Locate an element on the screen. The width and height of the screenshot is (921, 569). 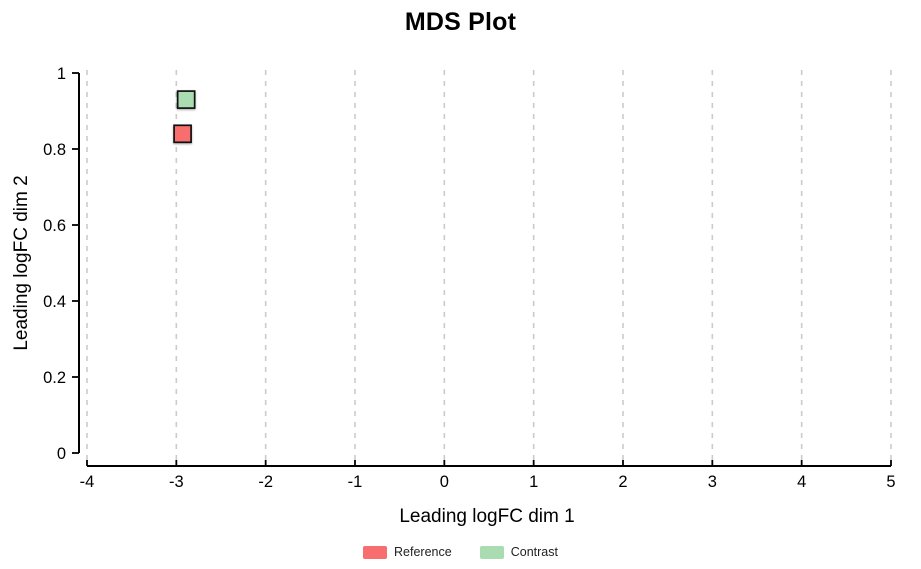
x-tick-label: -4 is located at coordinates (87, 482).